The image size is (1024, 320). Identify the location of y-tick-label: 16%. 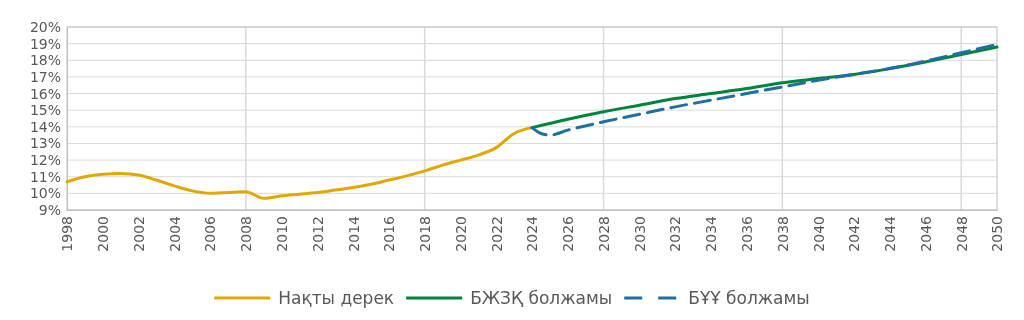
(45, 93).